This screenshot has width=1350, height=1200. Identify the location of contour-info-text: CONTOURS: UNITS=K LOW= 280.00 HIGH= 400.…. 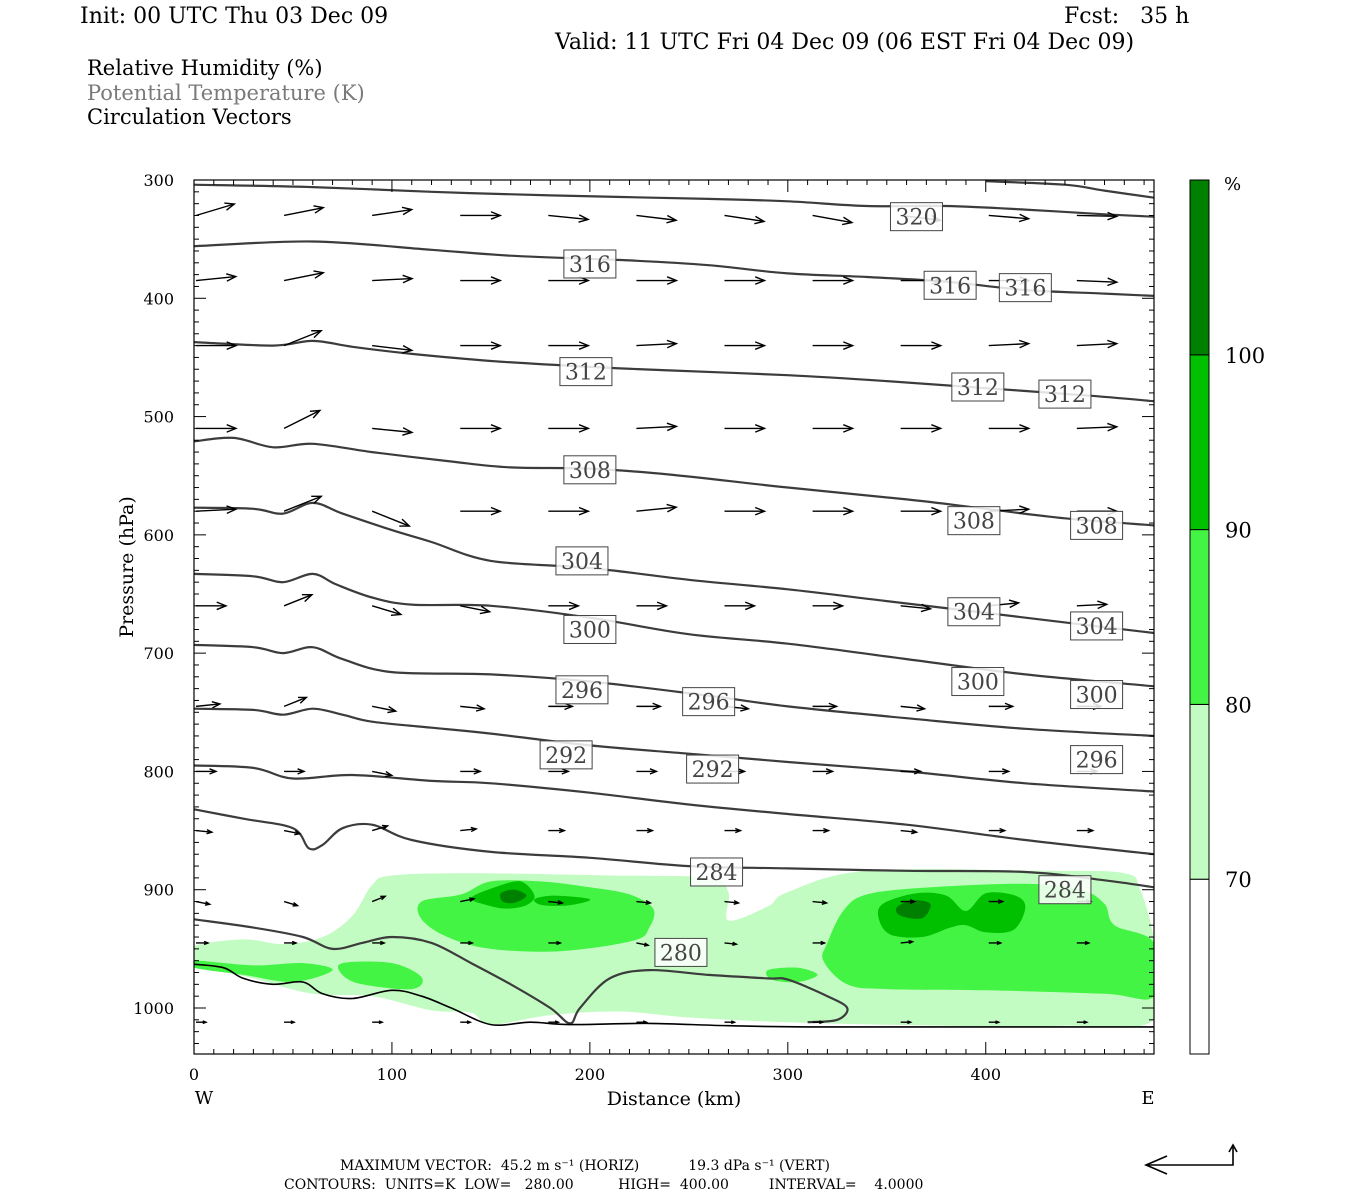
(604, 1185).